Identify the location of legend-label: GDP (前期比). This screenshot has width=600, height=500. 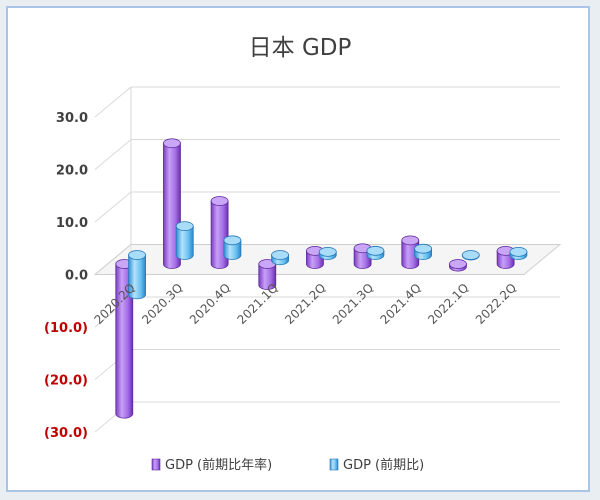
(383, 465).